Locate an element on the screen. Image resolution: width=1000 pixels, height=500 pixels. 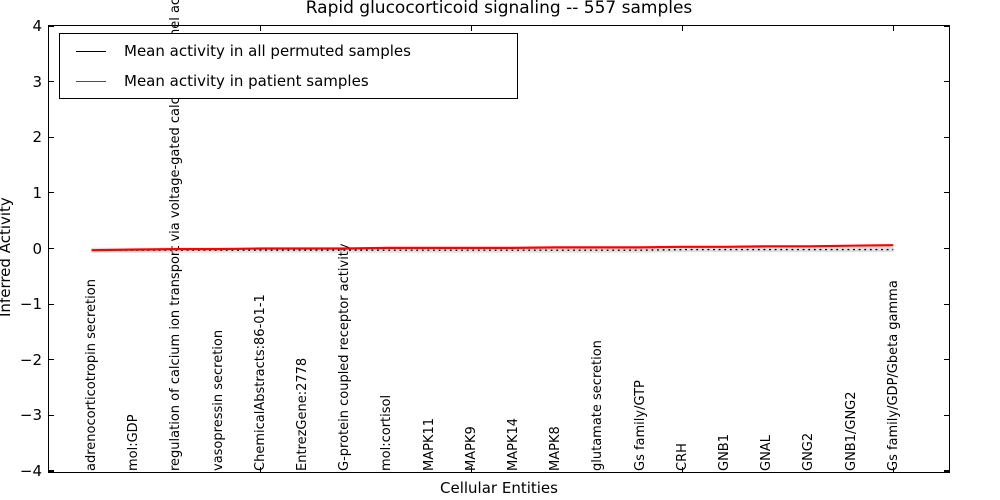
y-tick-label: 1 is located at coordinates (37, 192).